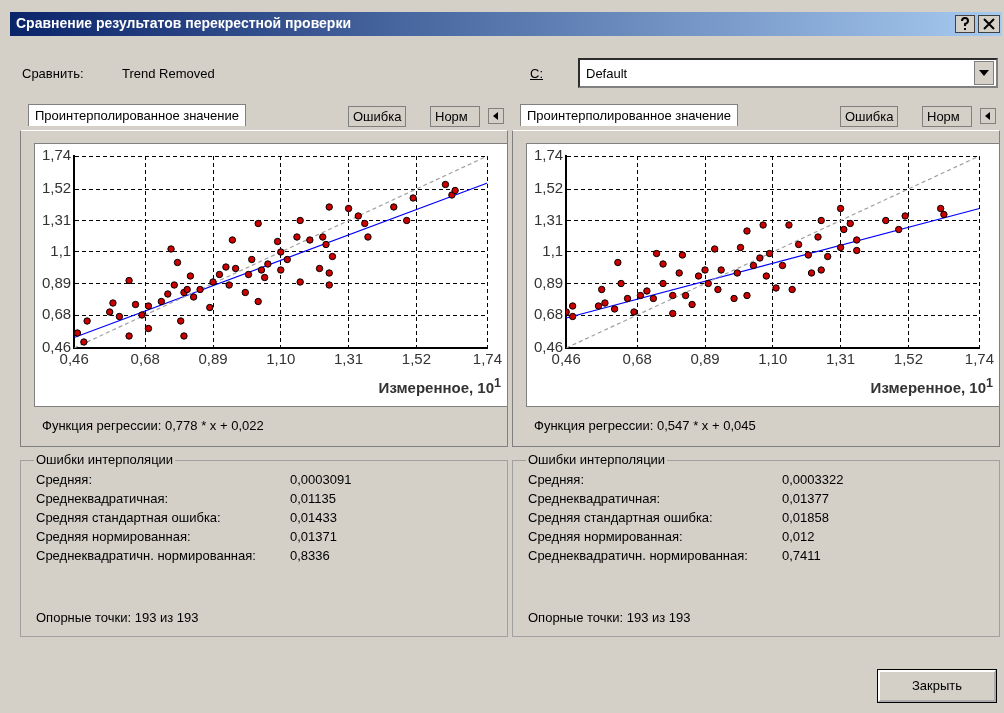  What do you see at coordinates (805, 498) in the screenshot?
I see `text: 0,01377` at bounding box center [805, 498].